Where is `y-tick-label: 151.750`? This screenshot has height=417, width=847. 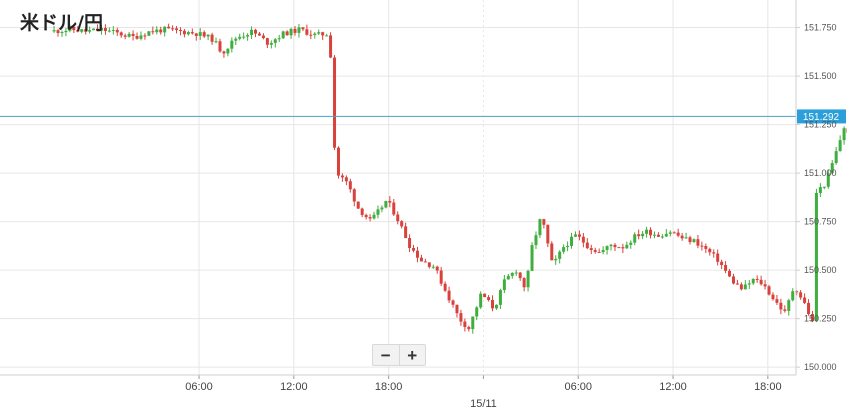
y-tick-label: 151.750 is located at coordinates (820, 28).